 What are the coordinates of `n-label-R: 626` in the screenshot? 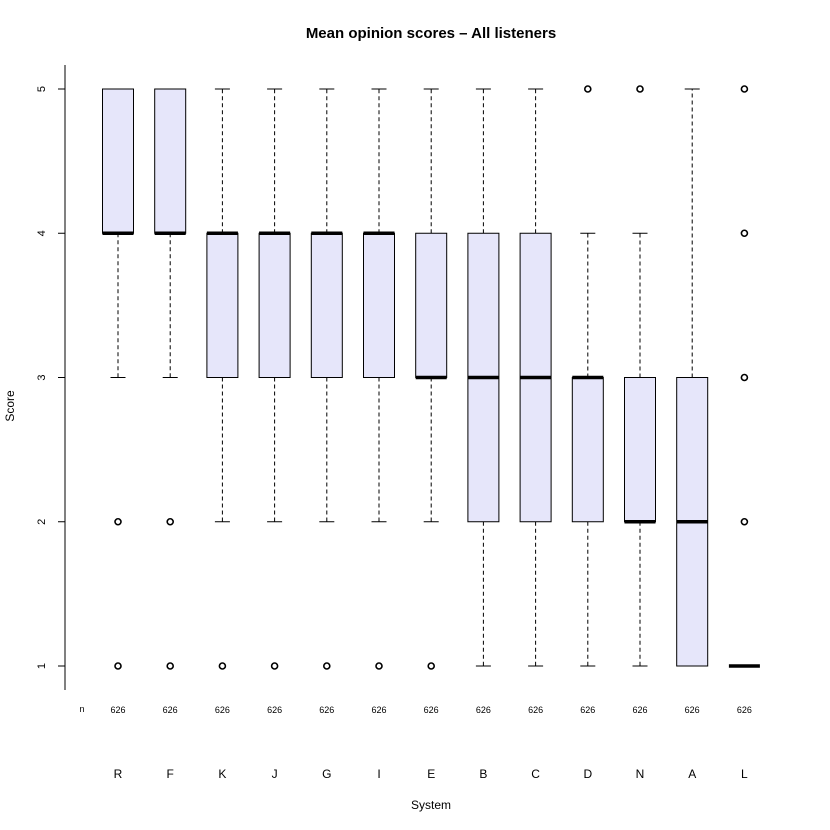 It's located at (117, 710).